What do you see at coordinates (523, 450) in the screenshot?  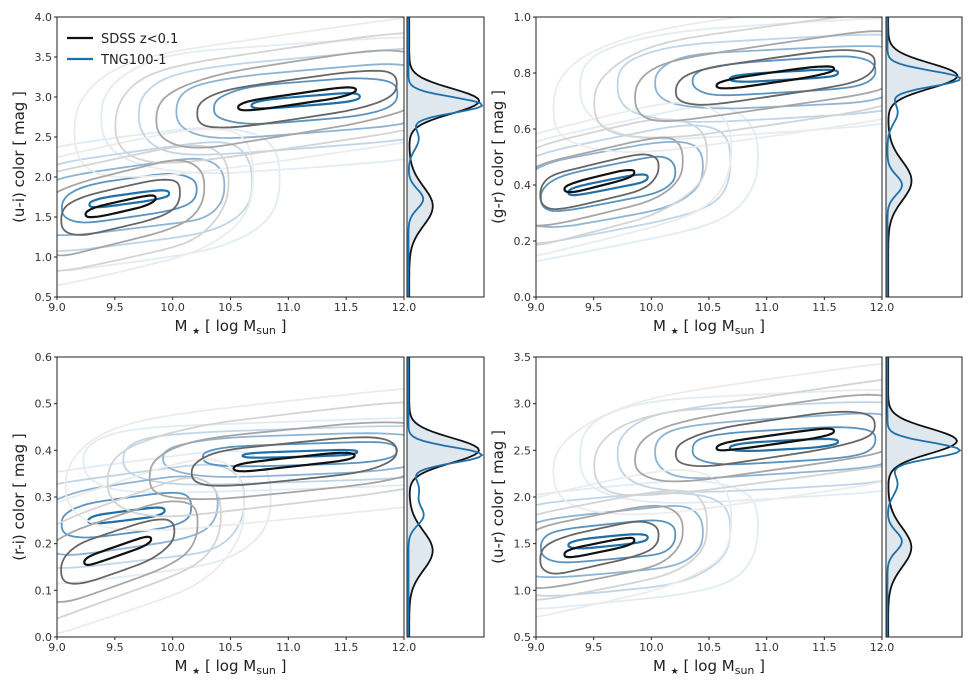 I see `y-tick-label: 2.5` at bounding box center [523, 450].